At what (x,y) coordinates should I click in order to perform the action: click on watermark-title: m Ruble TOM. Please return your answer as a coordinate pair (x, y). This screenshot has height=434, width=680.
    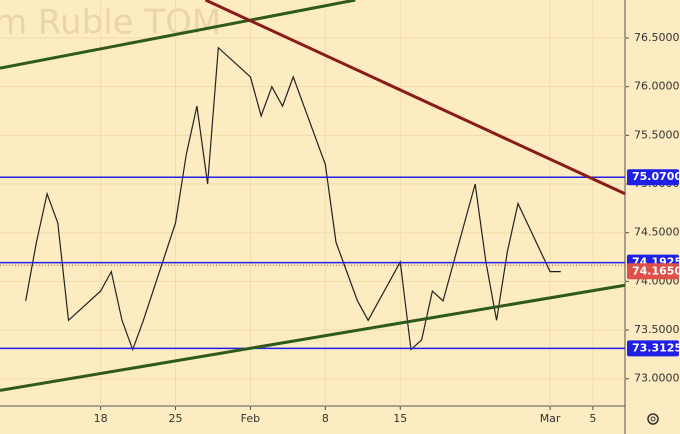
    Looking at the image, I should click on (110, 23).